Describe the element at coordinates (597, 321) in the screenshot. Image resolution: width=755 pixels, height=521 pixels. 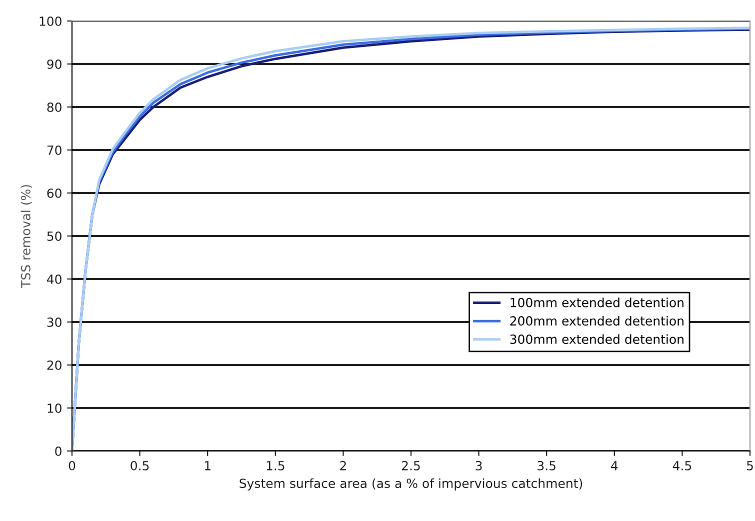
I see `legend-label: 200mm extended detention` at that location.